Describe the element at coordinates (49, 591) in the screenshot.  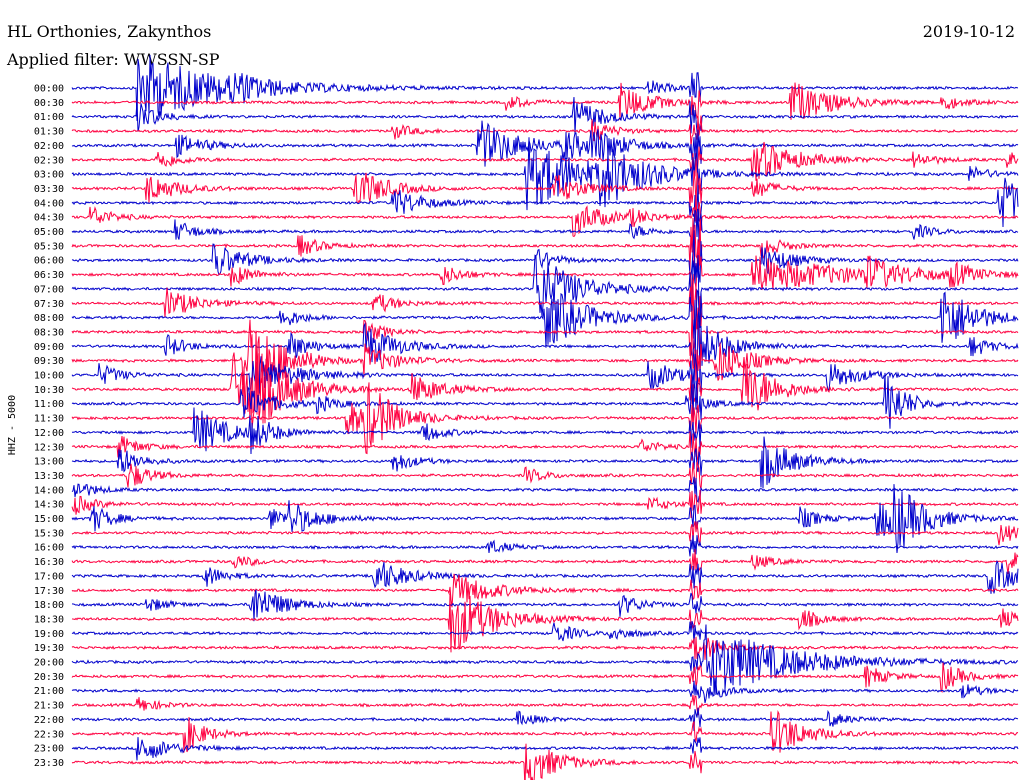
I see `time-tick-label: 17:30` at that location.